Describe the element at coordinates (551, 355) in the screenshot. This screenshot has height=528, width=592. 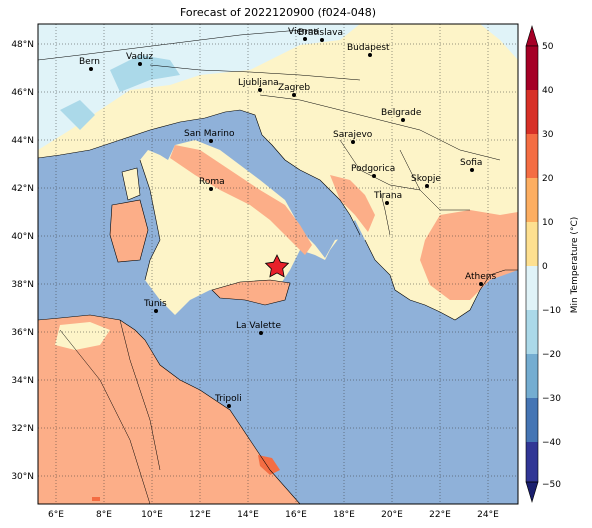
I see `svg-text: −20` at that location.